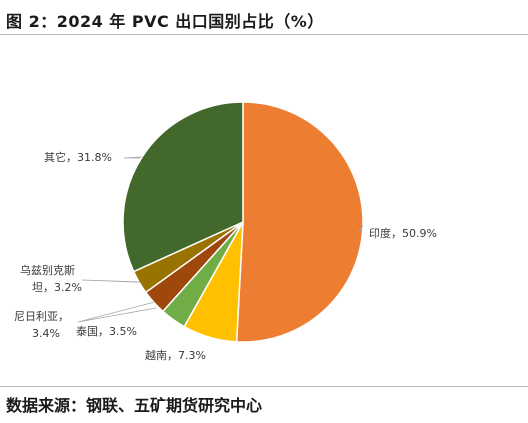 Image resolution: width=528 pixels, height=423 pixels. What do you see at coordinates (41, 316) in the screenshot?
I see `slice-data-label: 尼日利亚，` at bounding box center [41, 316].